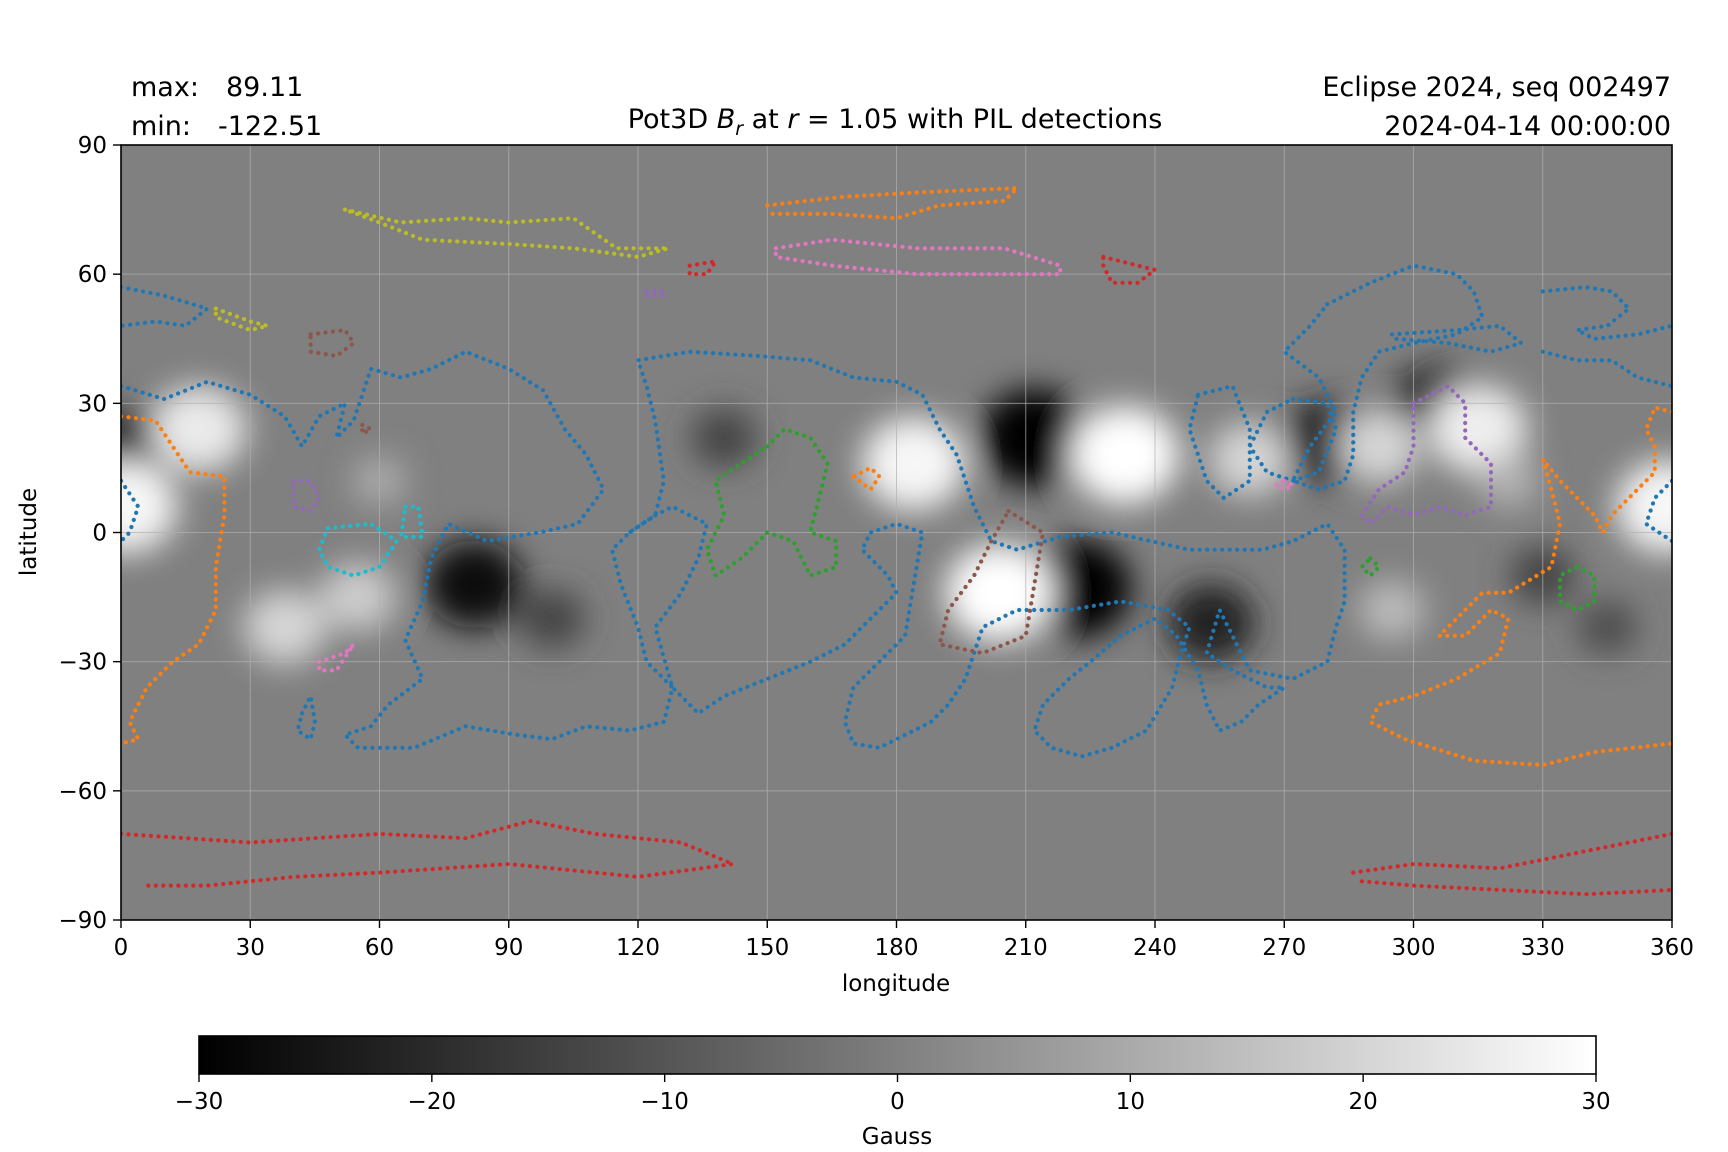  I want to click on colorbar-tick-label-4: 10, so click(1130, 1102).